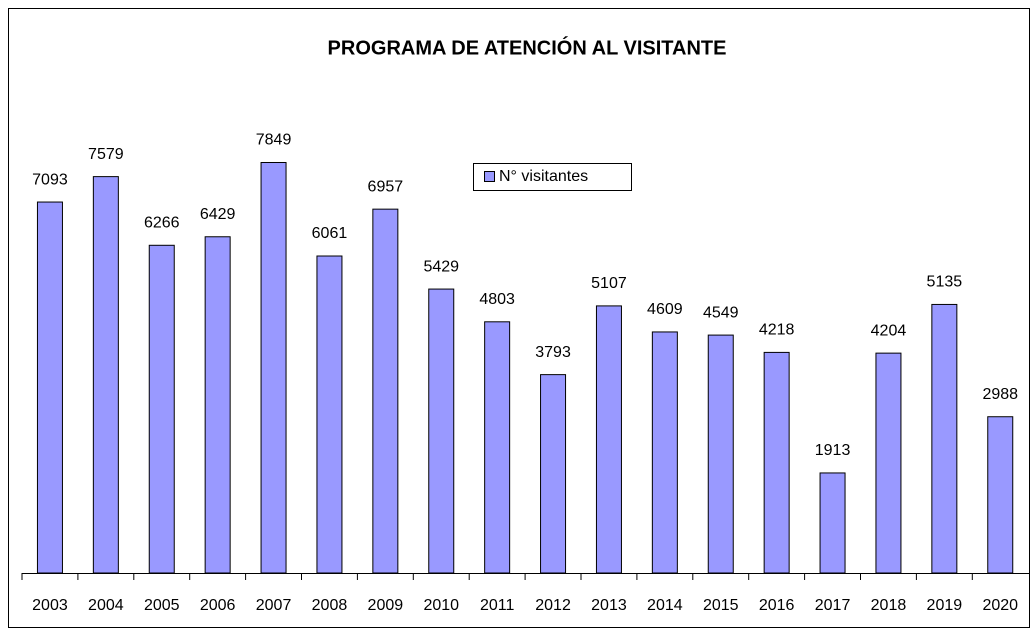 Image resolution: width=1035 pixels, height=634 pixels. Describe the element at coordinates (553, 605) in the screenshot. I see `x-tick-label: 2012` at that location.